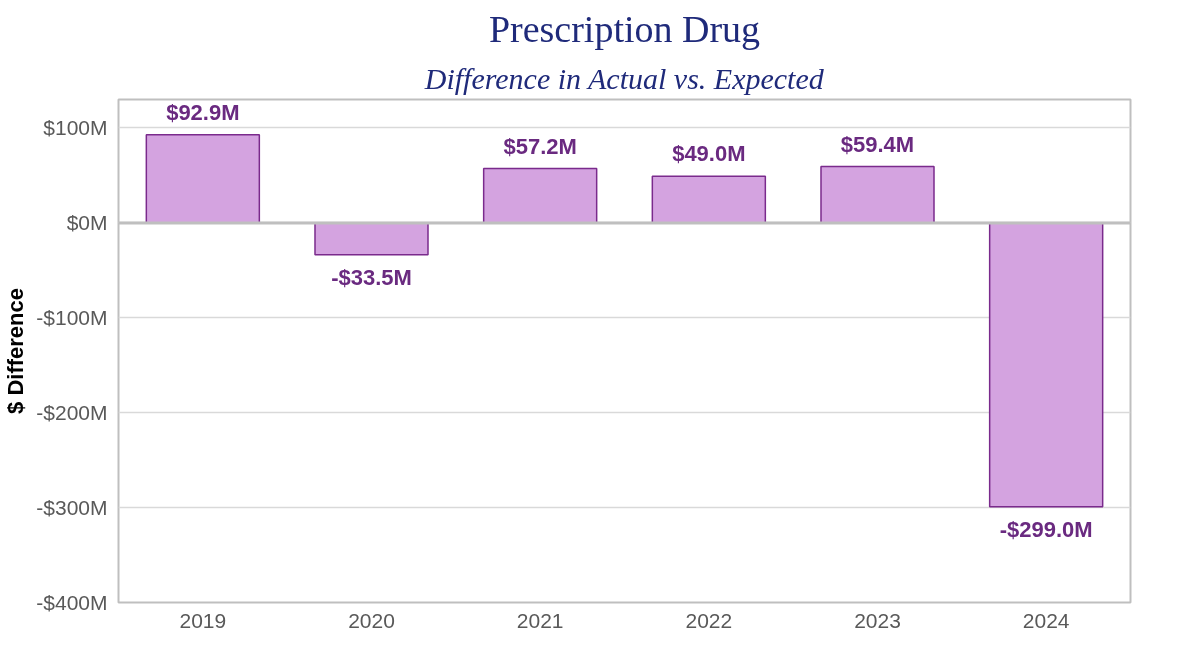  I want to click on data-label: $49.0M, so click(709, 154).